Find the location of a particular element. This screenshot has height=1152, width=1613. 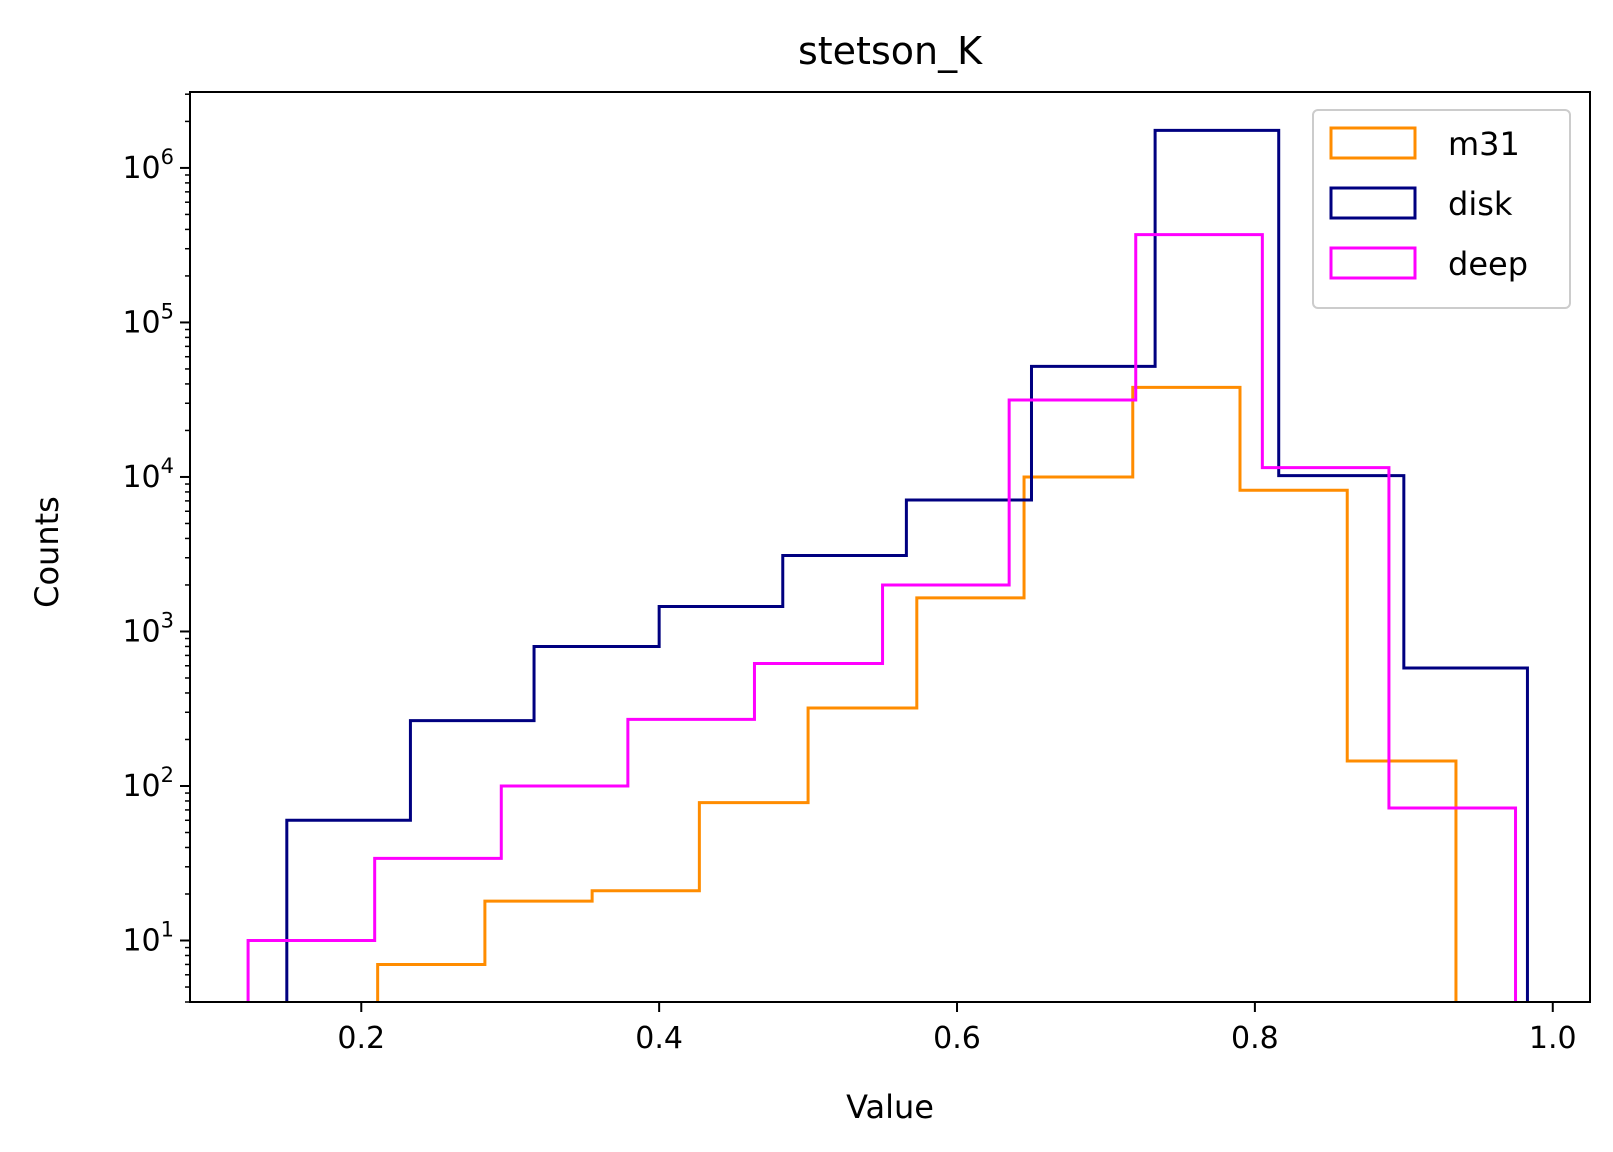

x-axis-title: Value is located at coordinates (890, 1107).